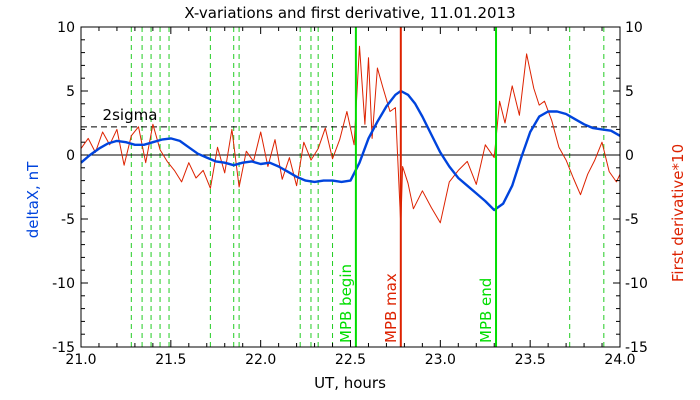  What do you see at coordinates (70, 156) in the screenshot?
I see `y-left-tick-label: 0` at bounding box center [70, 156].